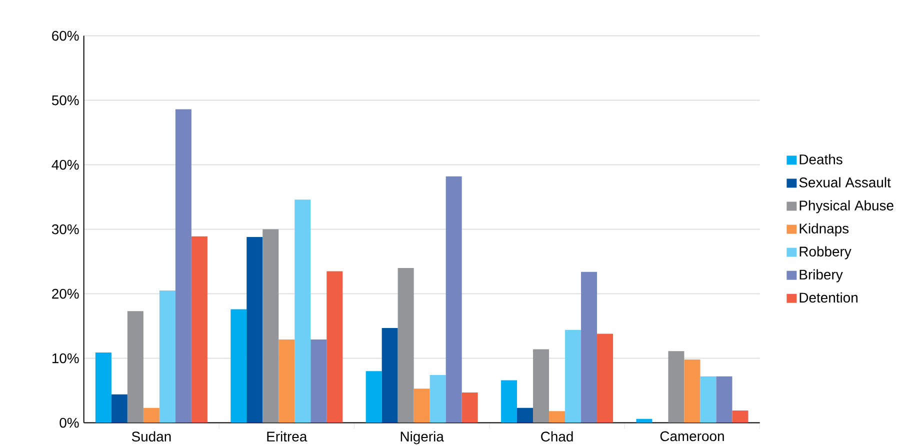 The height and width of the screenshot is (446, 917). What do you see at coordinates (829, 297) in the screenshot?
I see `legend-label: Detention` at bounding box center [829, 297].